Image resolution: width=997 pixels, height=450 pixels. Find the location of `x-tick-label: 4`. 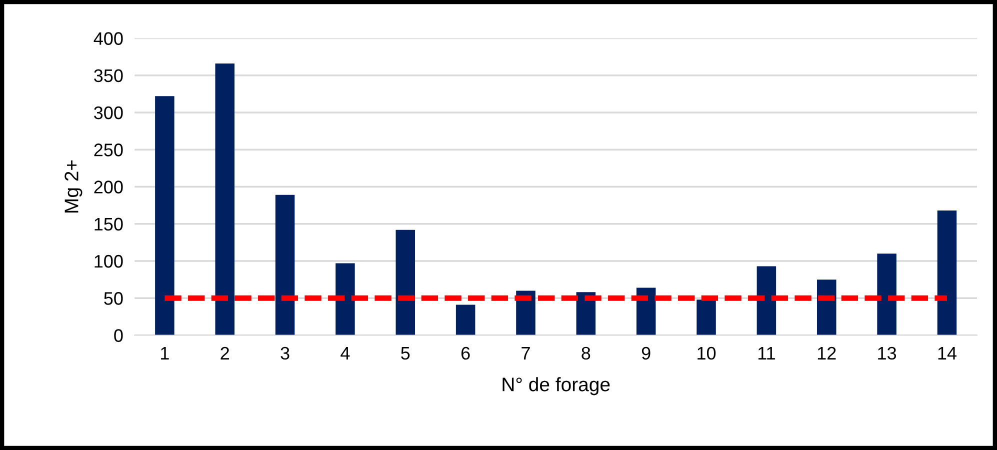

x-tick-label: 4 is located at coordinates (345, 353).